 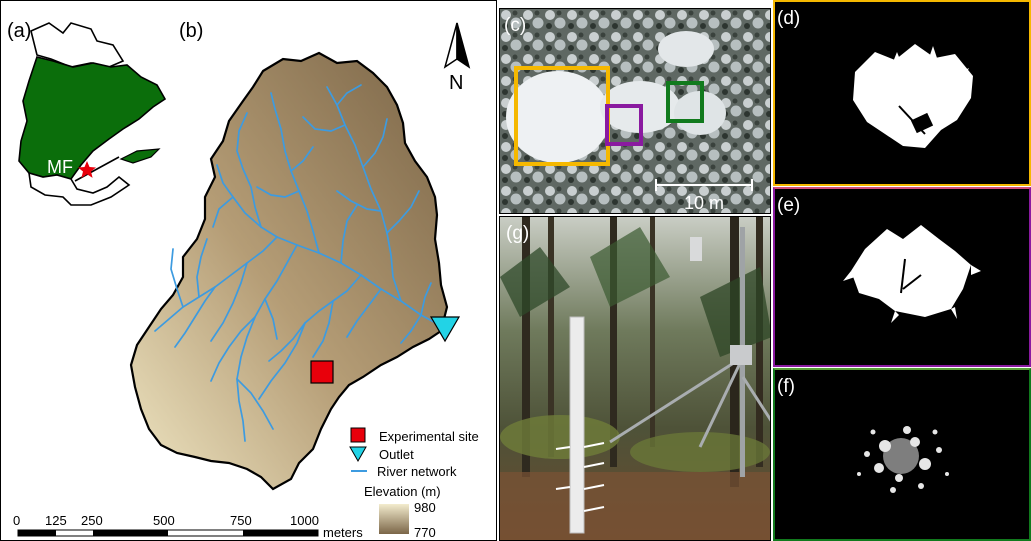 What do you see at coordinates (875, 78) in the screenshot?
I see `canopy-gap-d: (d)` at bounding box center [875, 78].